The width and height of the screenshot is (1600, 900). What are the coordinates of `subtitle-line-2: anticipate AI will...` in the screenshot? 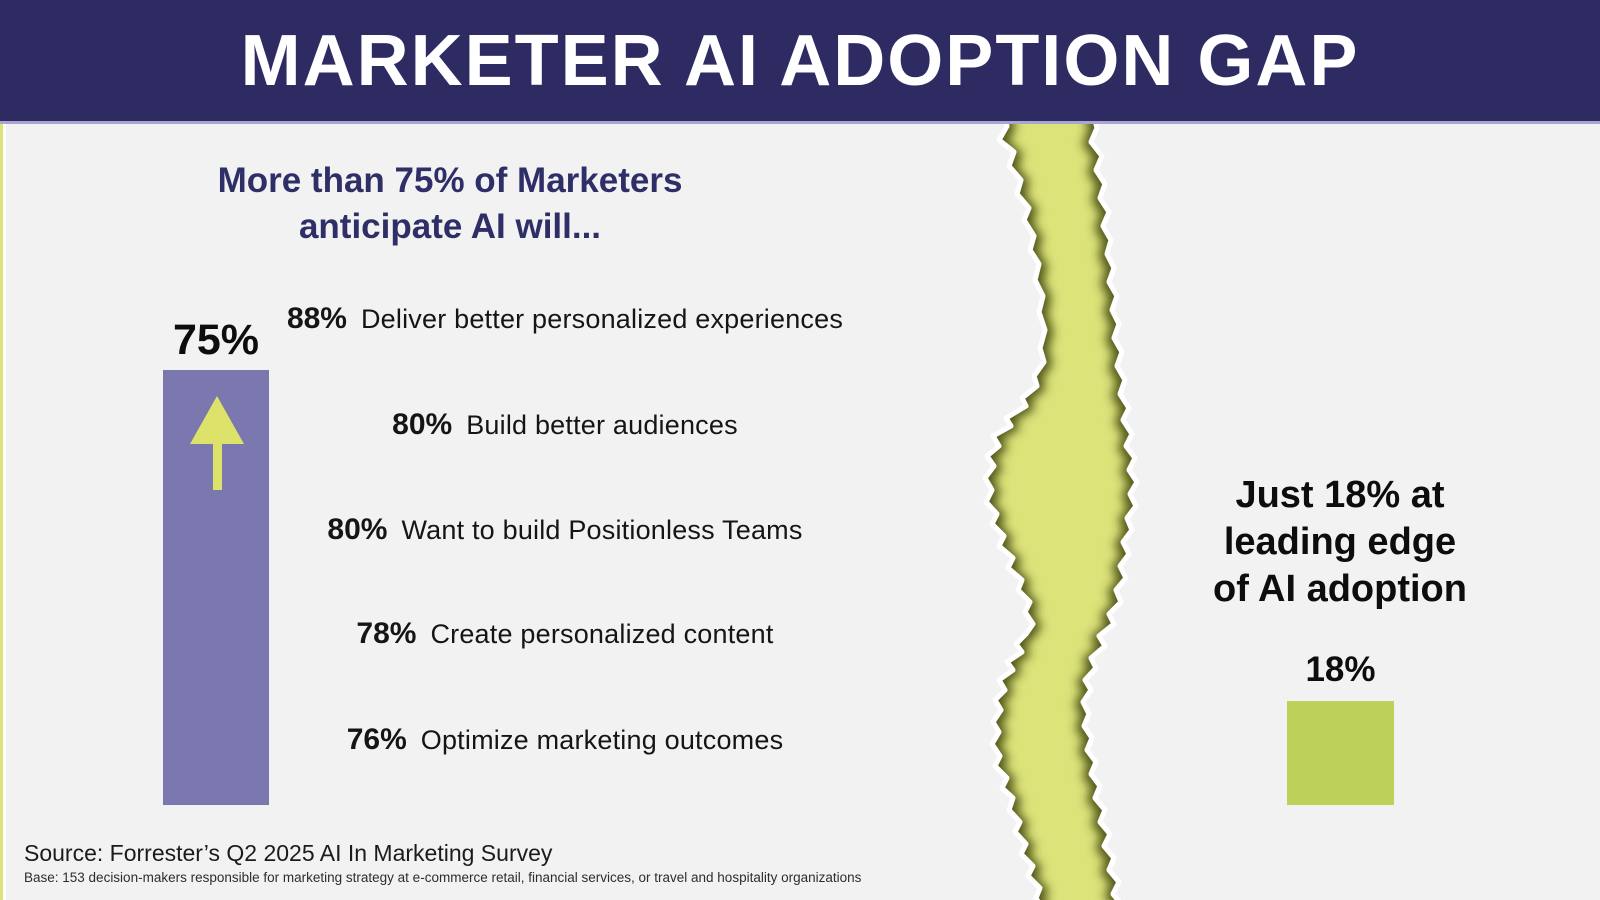 It's located at (450, 226).